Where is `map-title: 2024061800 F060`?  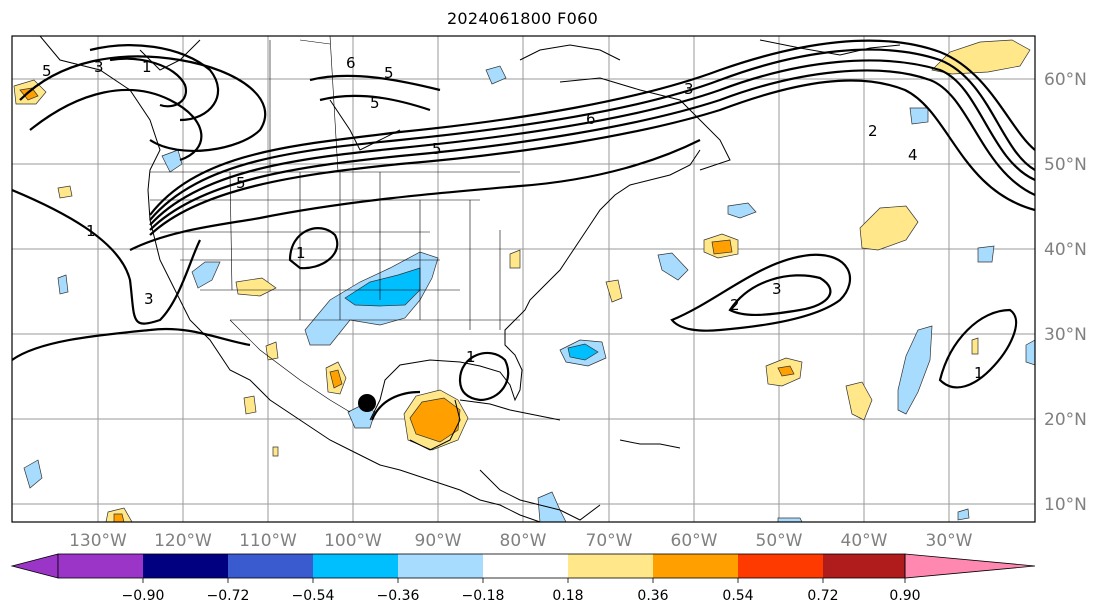 map-title: 2024061800 F060 is located at coordinates (522, 18).